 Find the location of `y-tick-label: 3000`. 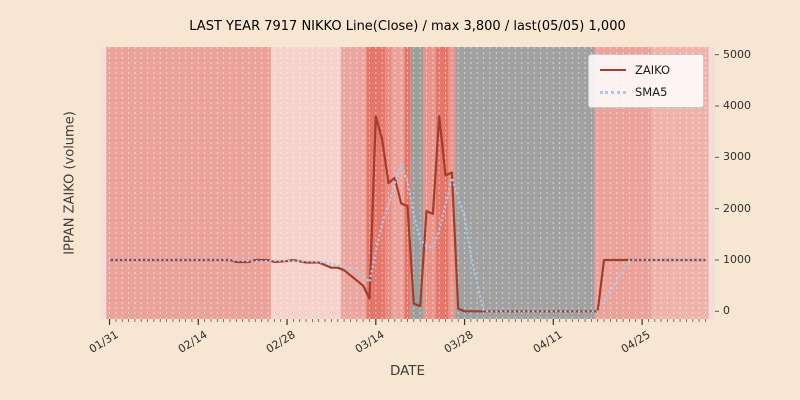

y-tick-label: 3000 is located at coordinates (737, 157).